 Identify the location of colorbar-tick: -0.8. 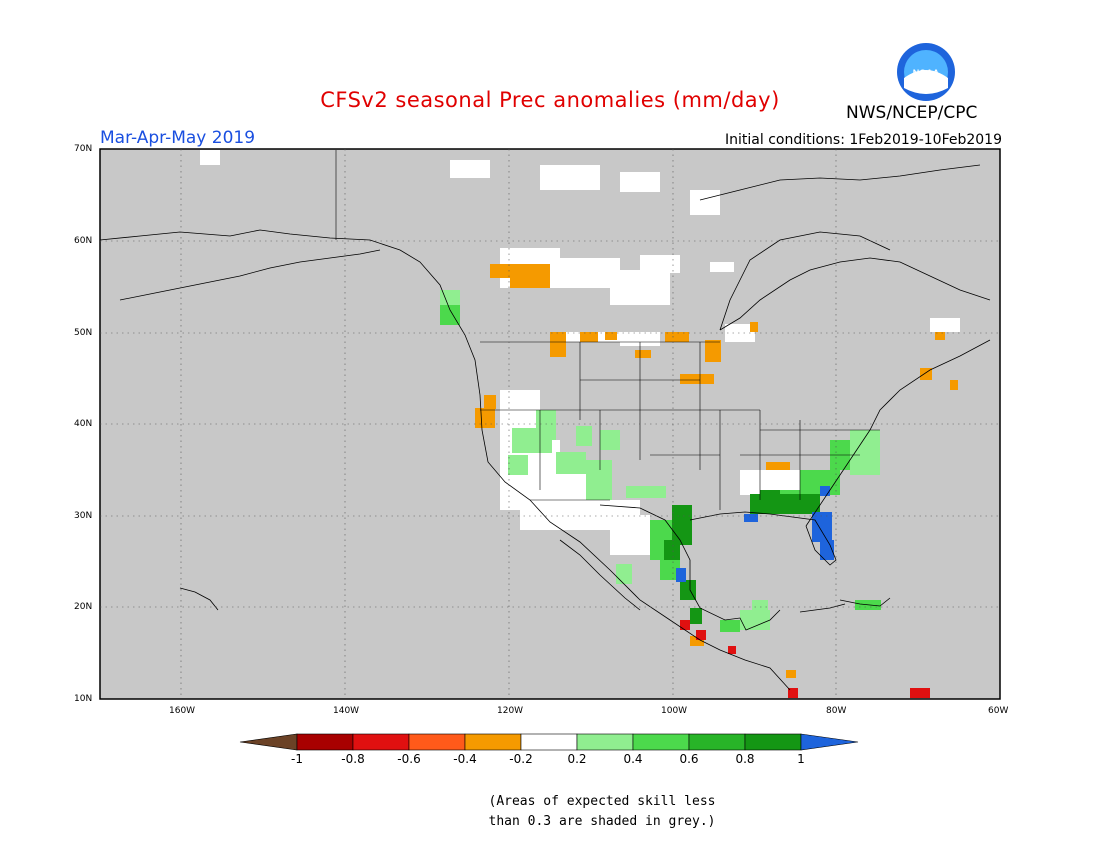
(353, 759).